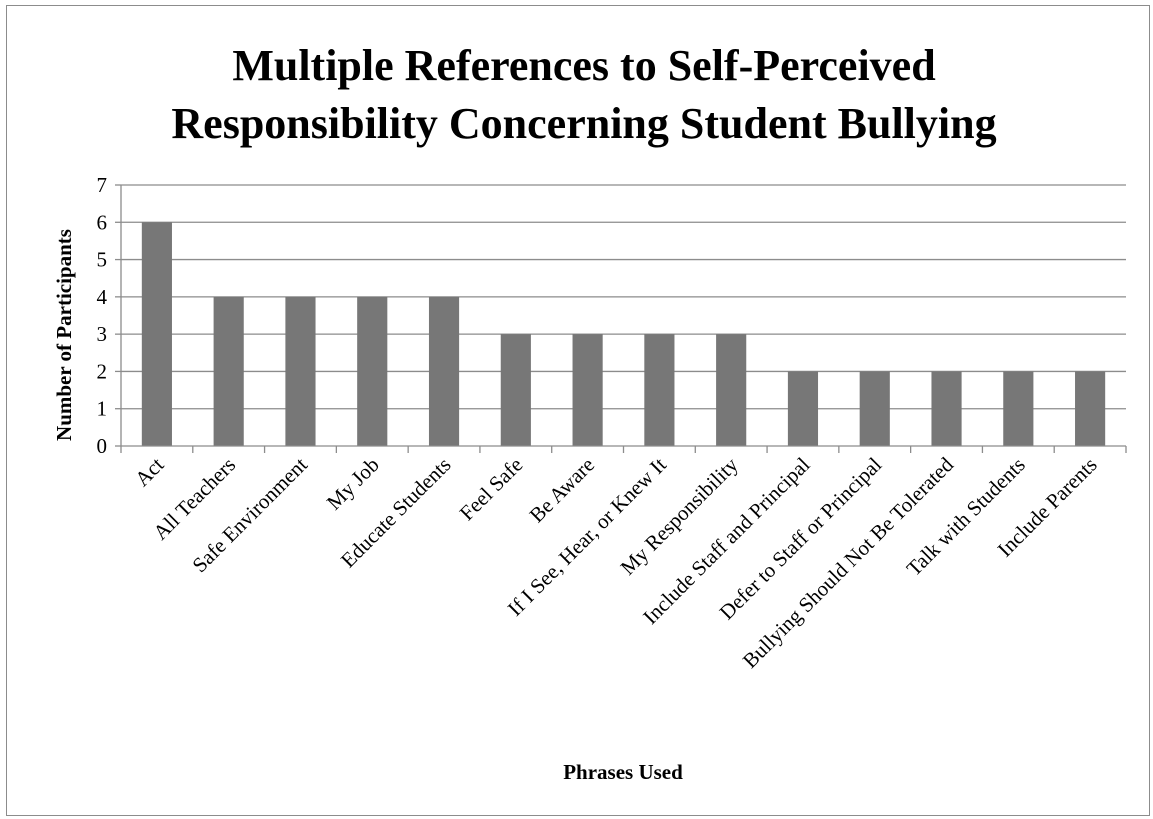  I want to click on y-tick-label: 6, so click(102, 222).